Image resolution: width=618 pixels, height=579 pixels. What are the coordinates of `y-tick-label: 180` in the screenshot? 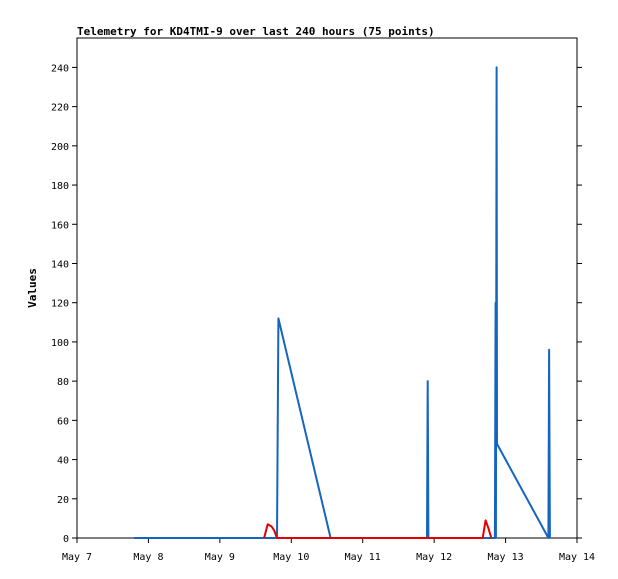 It's located at (60, 186).